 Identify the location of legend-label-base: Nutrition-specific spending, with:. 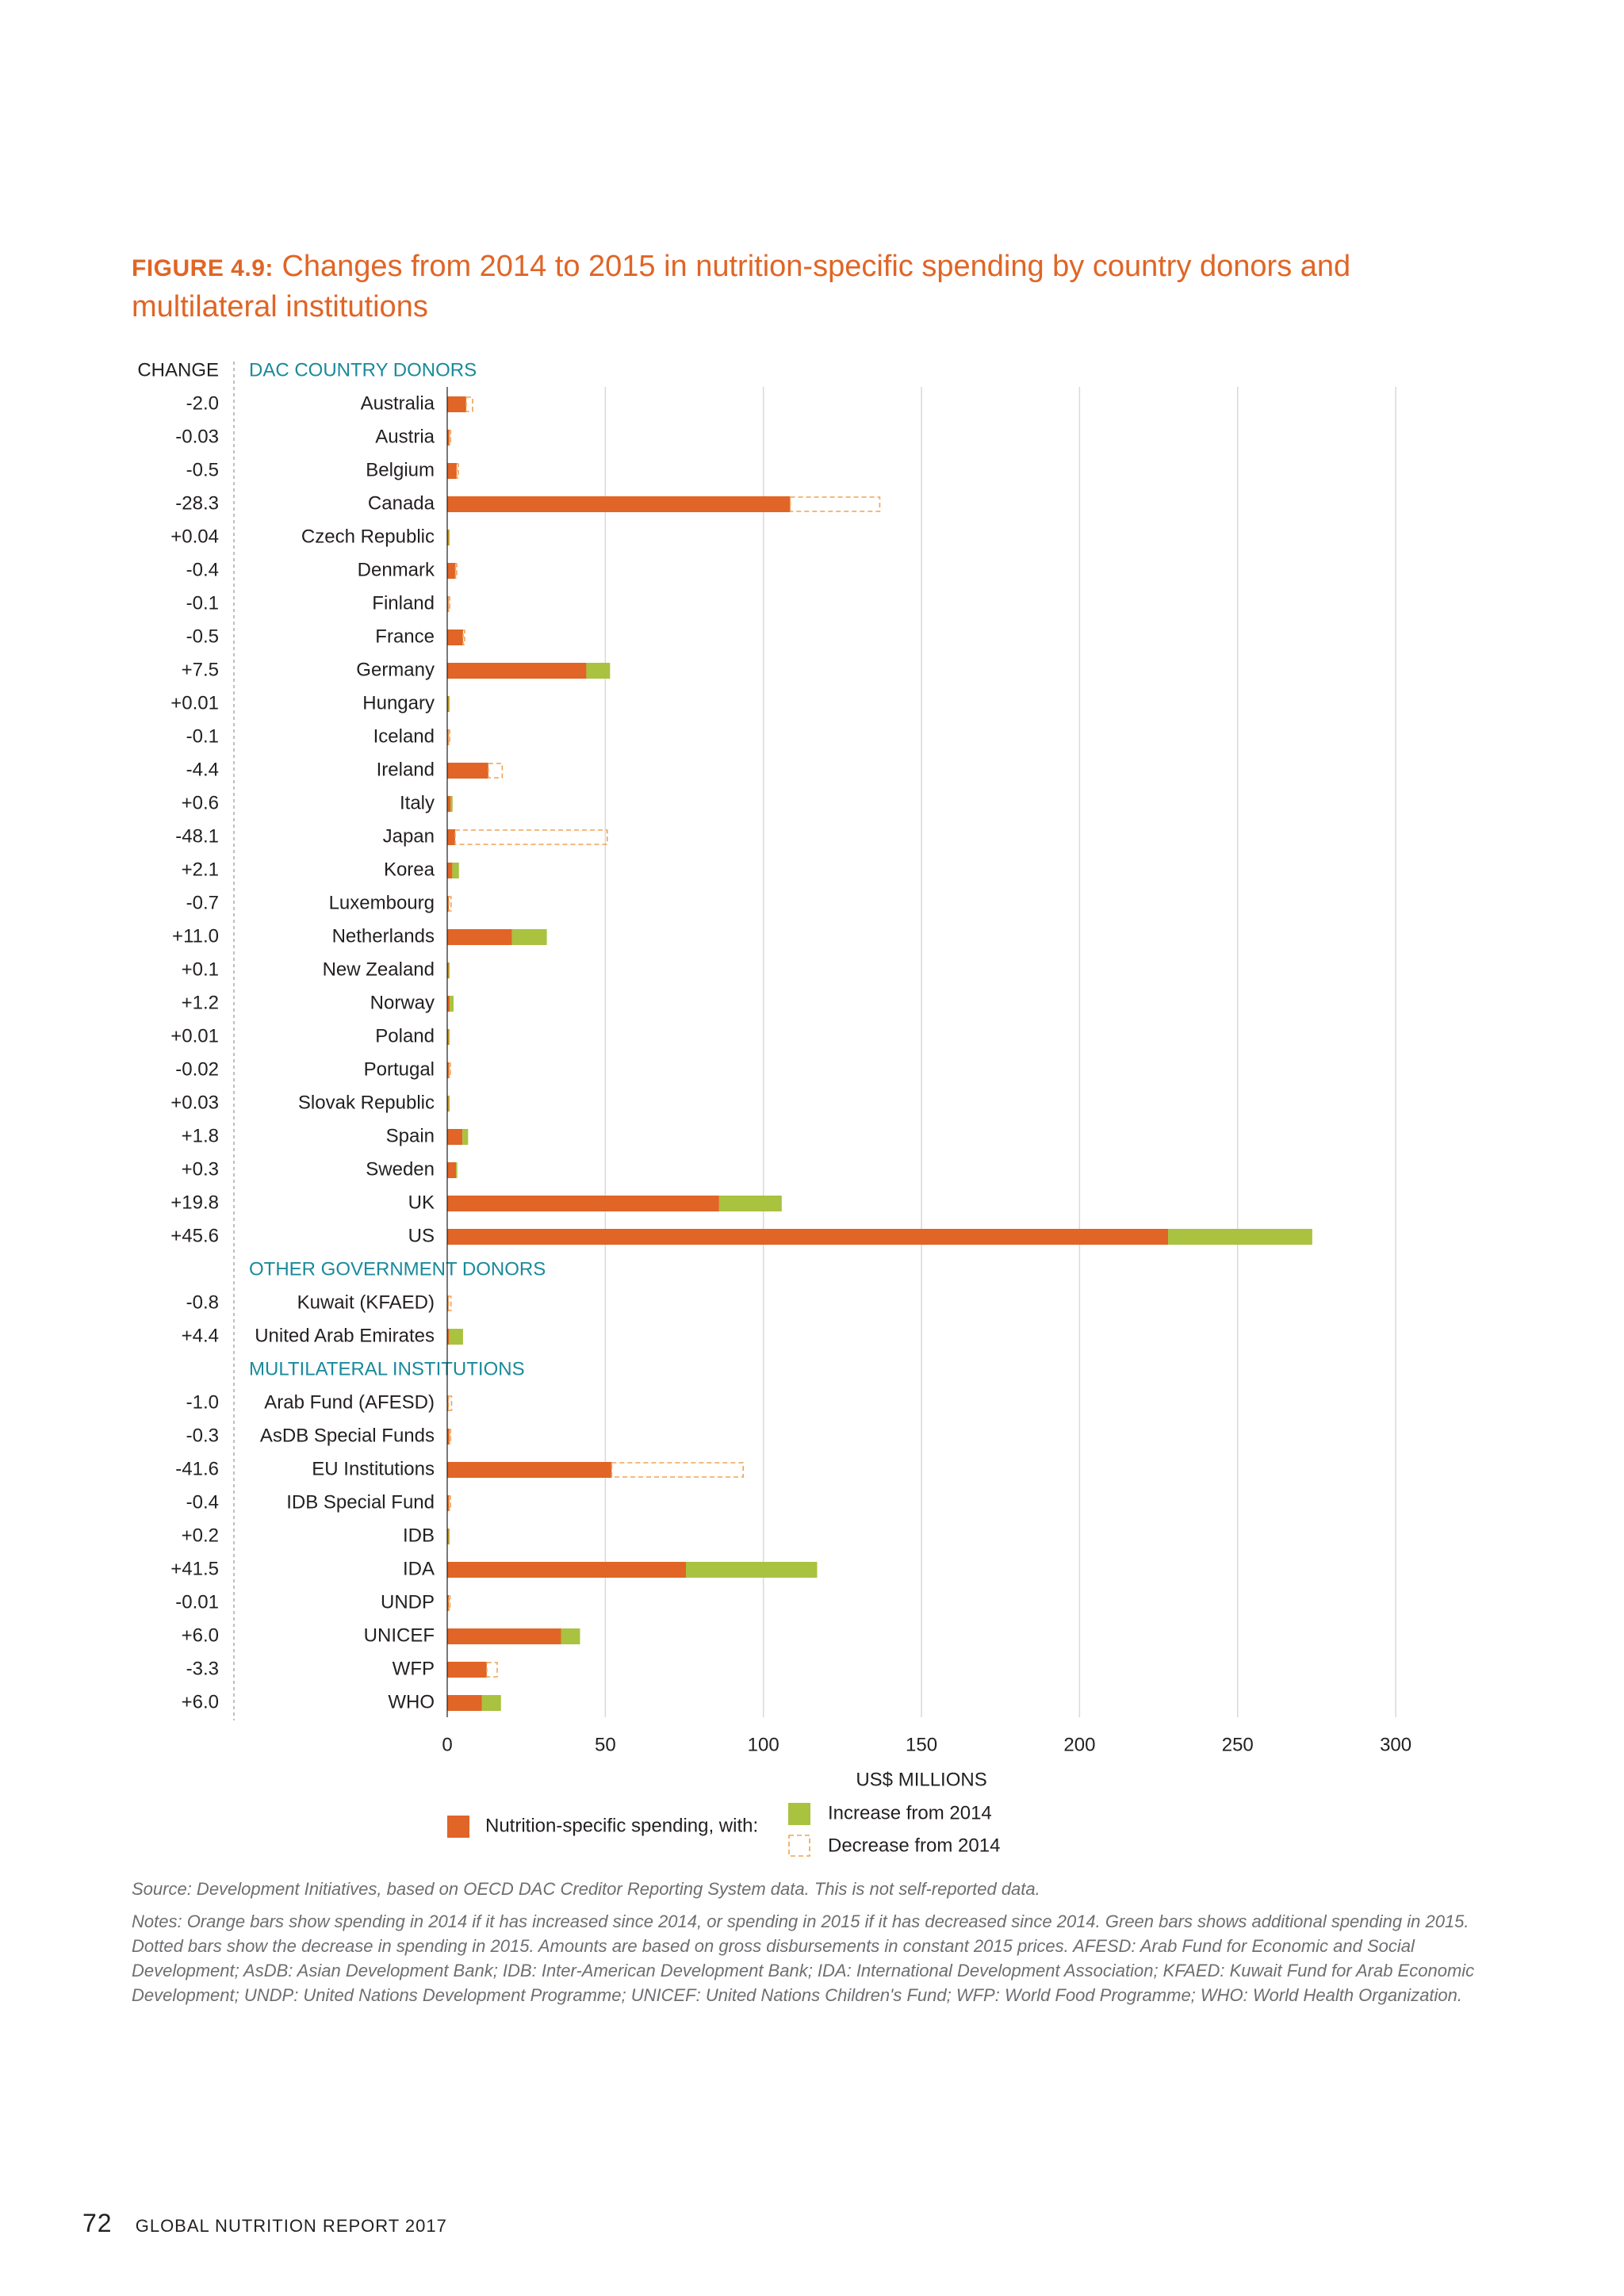
(621, 1826).